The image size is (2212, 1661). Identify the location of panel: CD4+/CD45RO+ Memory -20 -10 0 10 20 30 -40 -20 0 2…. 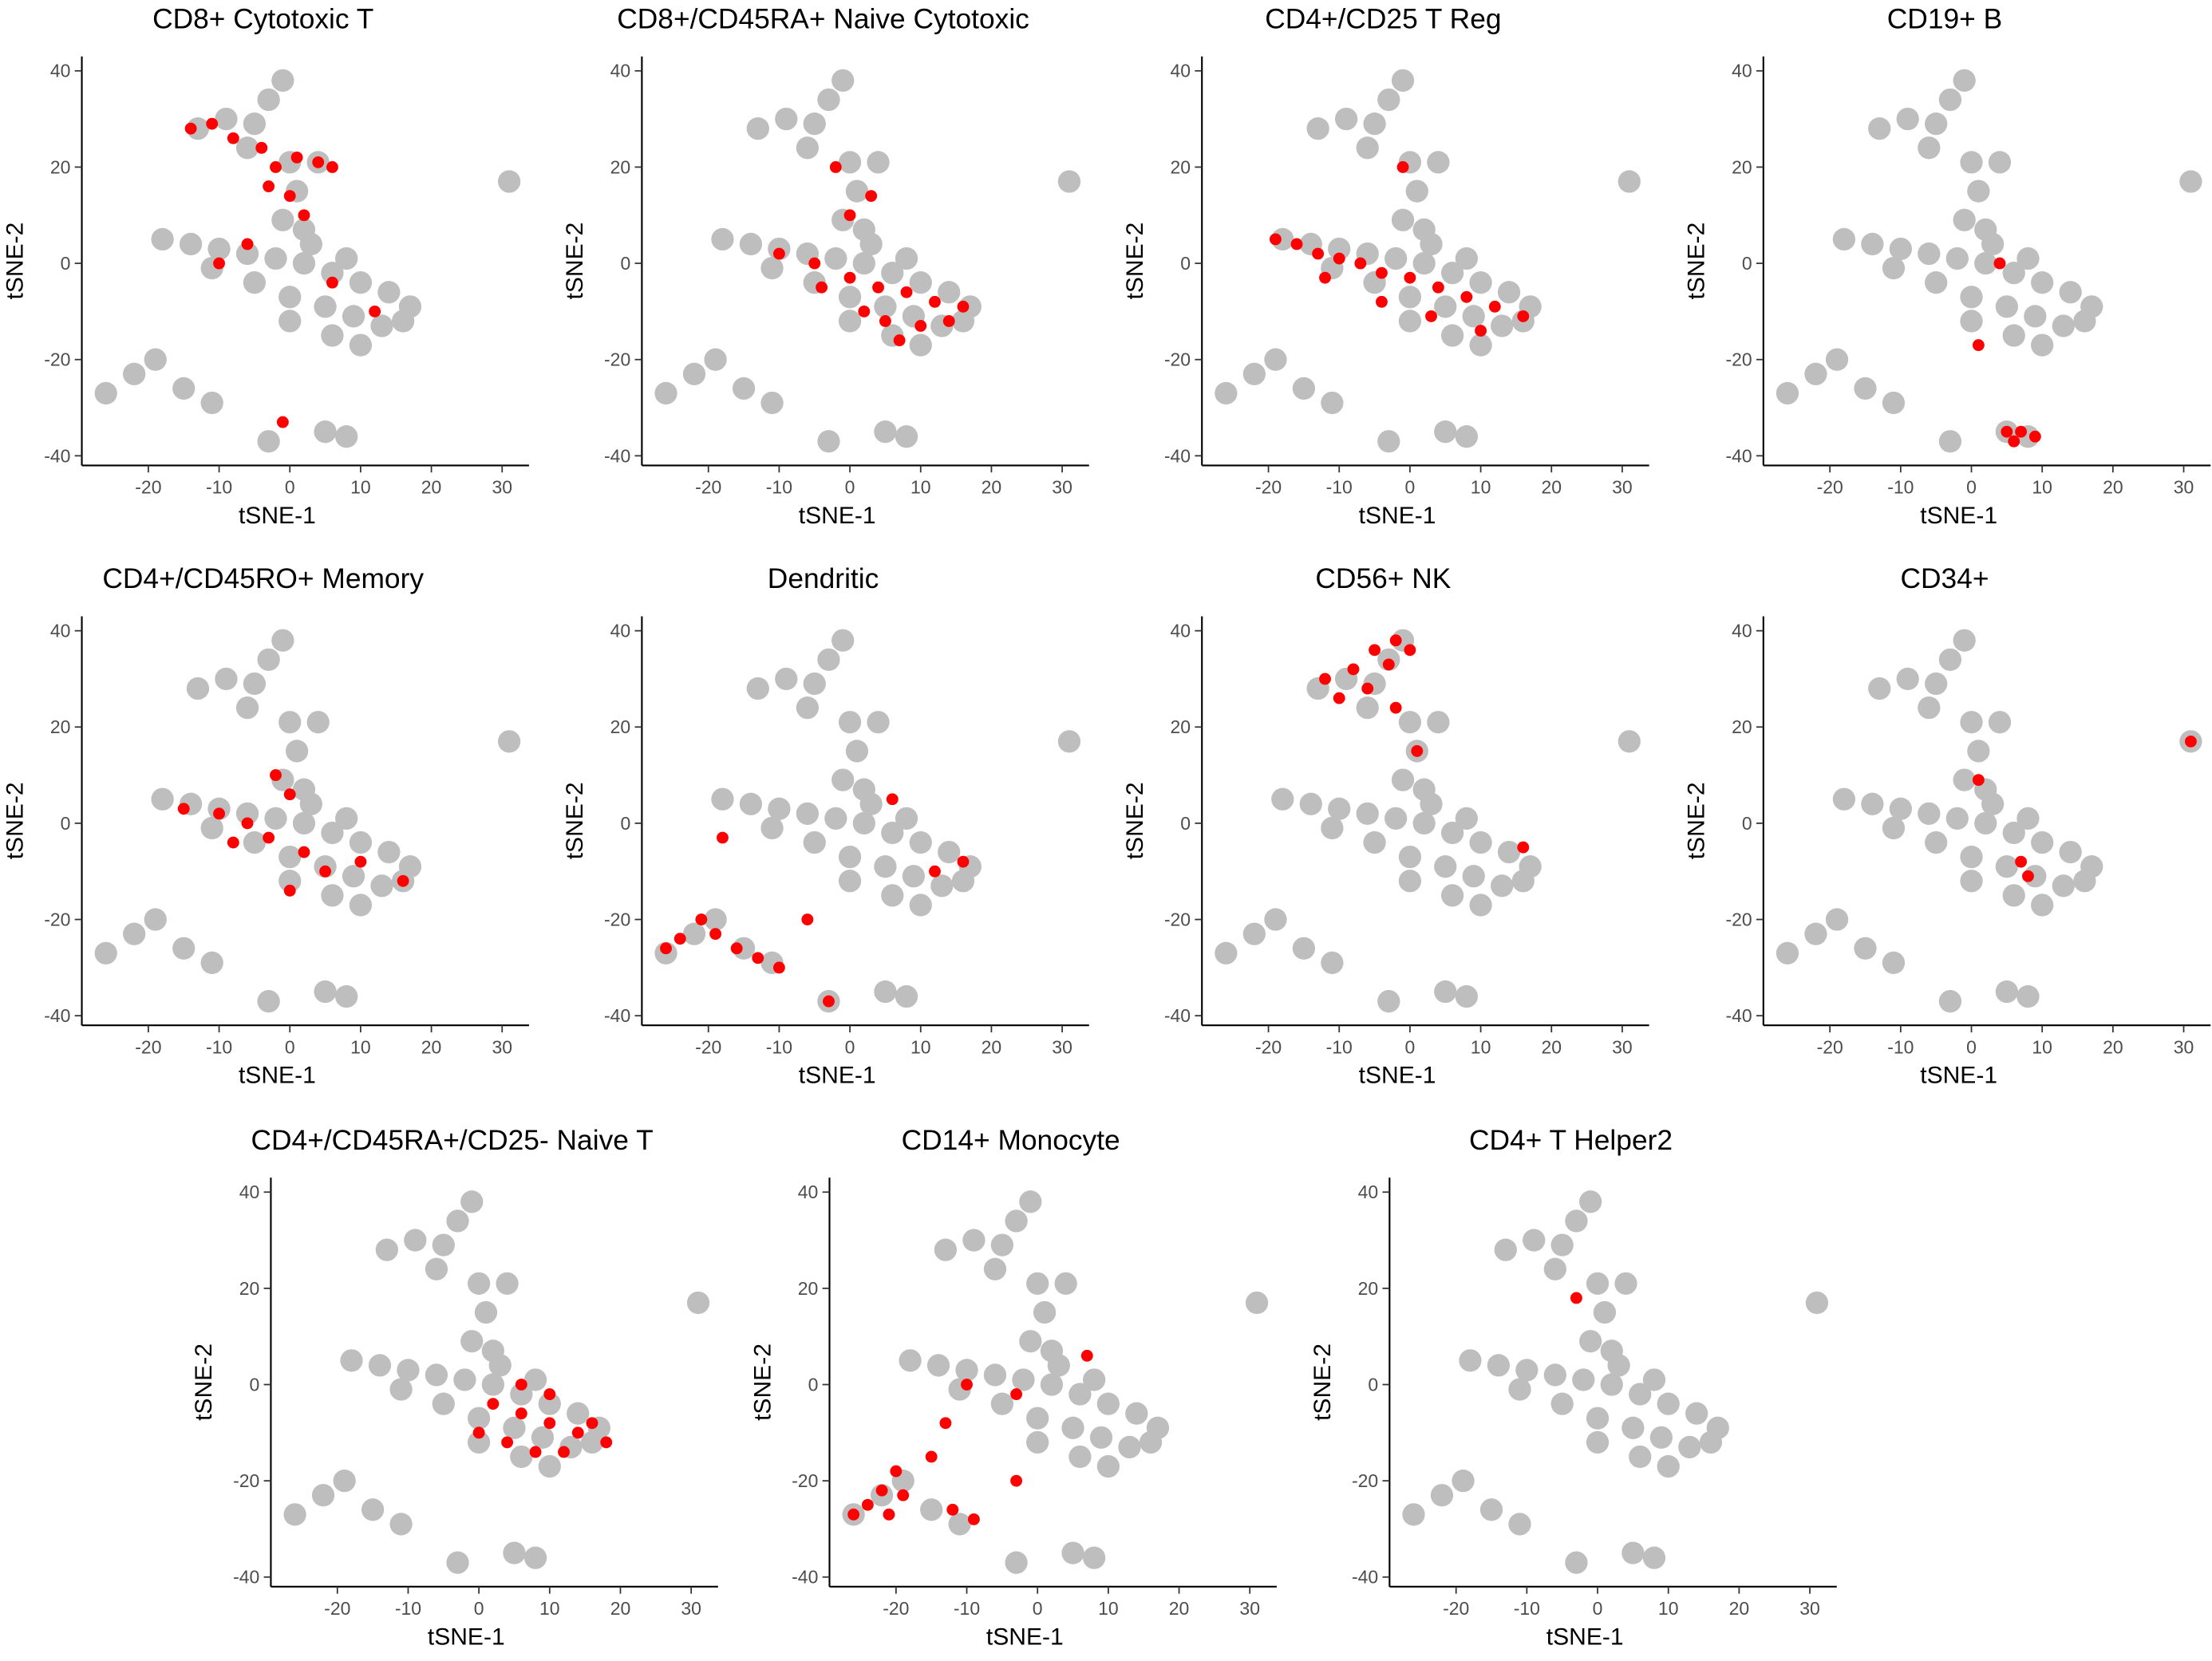
(265, 826).